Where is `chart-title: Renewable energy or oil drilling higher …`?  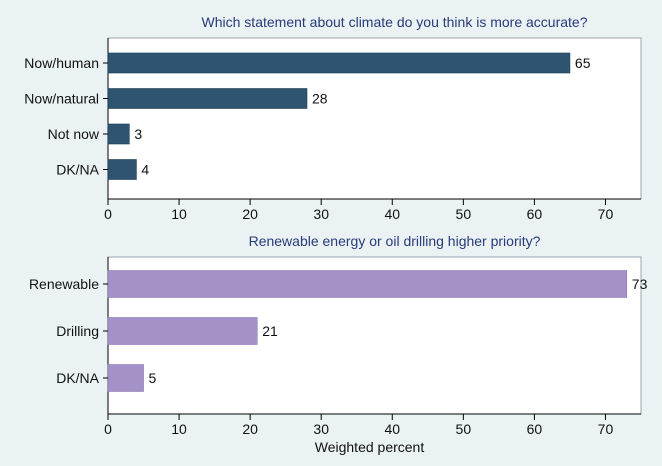
chart-title: Renewable energy or oil drilling higher … is located at coordinates (395, 241).